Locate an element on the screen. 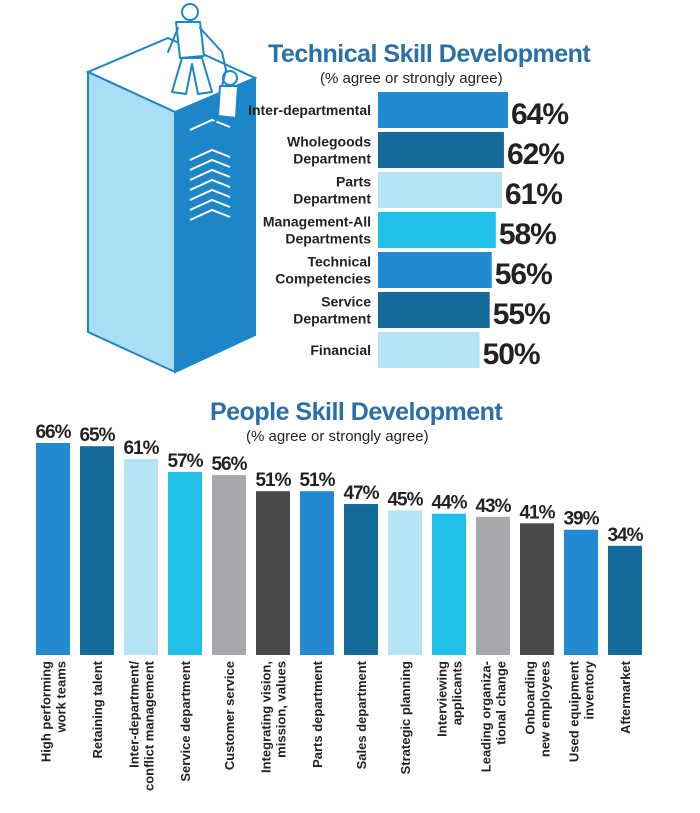  tech-category-label: Management-All is located at coordinates (317, 222).